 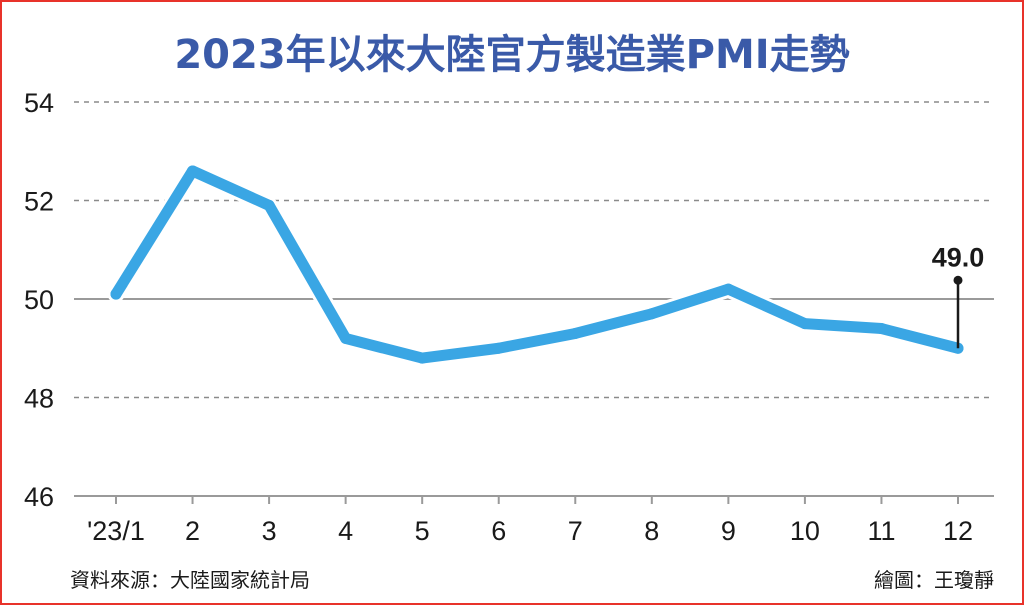 I want to click on credit-note: 繪圖：王瓊靜, so click(x=934, y=580).